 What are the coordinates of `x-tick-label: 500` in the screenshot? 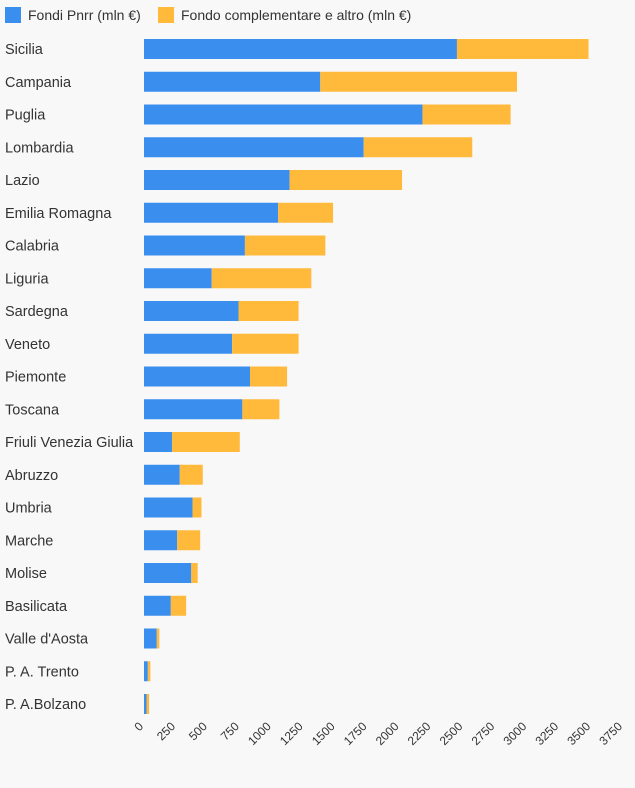 It's located at (198, 731).